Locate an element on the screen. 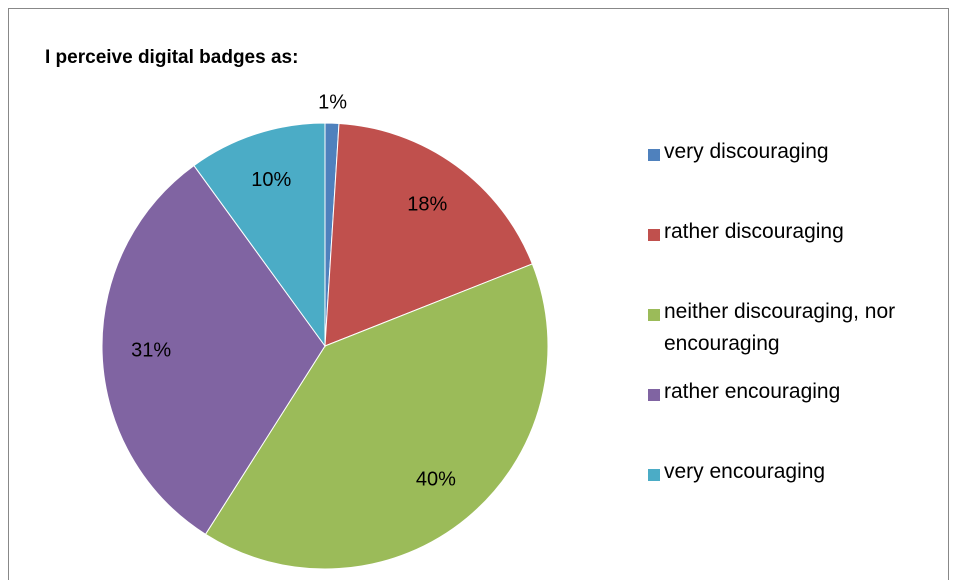 The image size is (957, 580). legend-item: very encouraging is located at coordinates (798, 474).